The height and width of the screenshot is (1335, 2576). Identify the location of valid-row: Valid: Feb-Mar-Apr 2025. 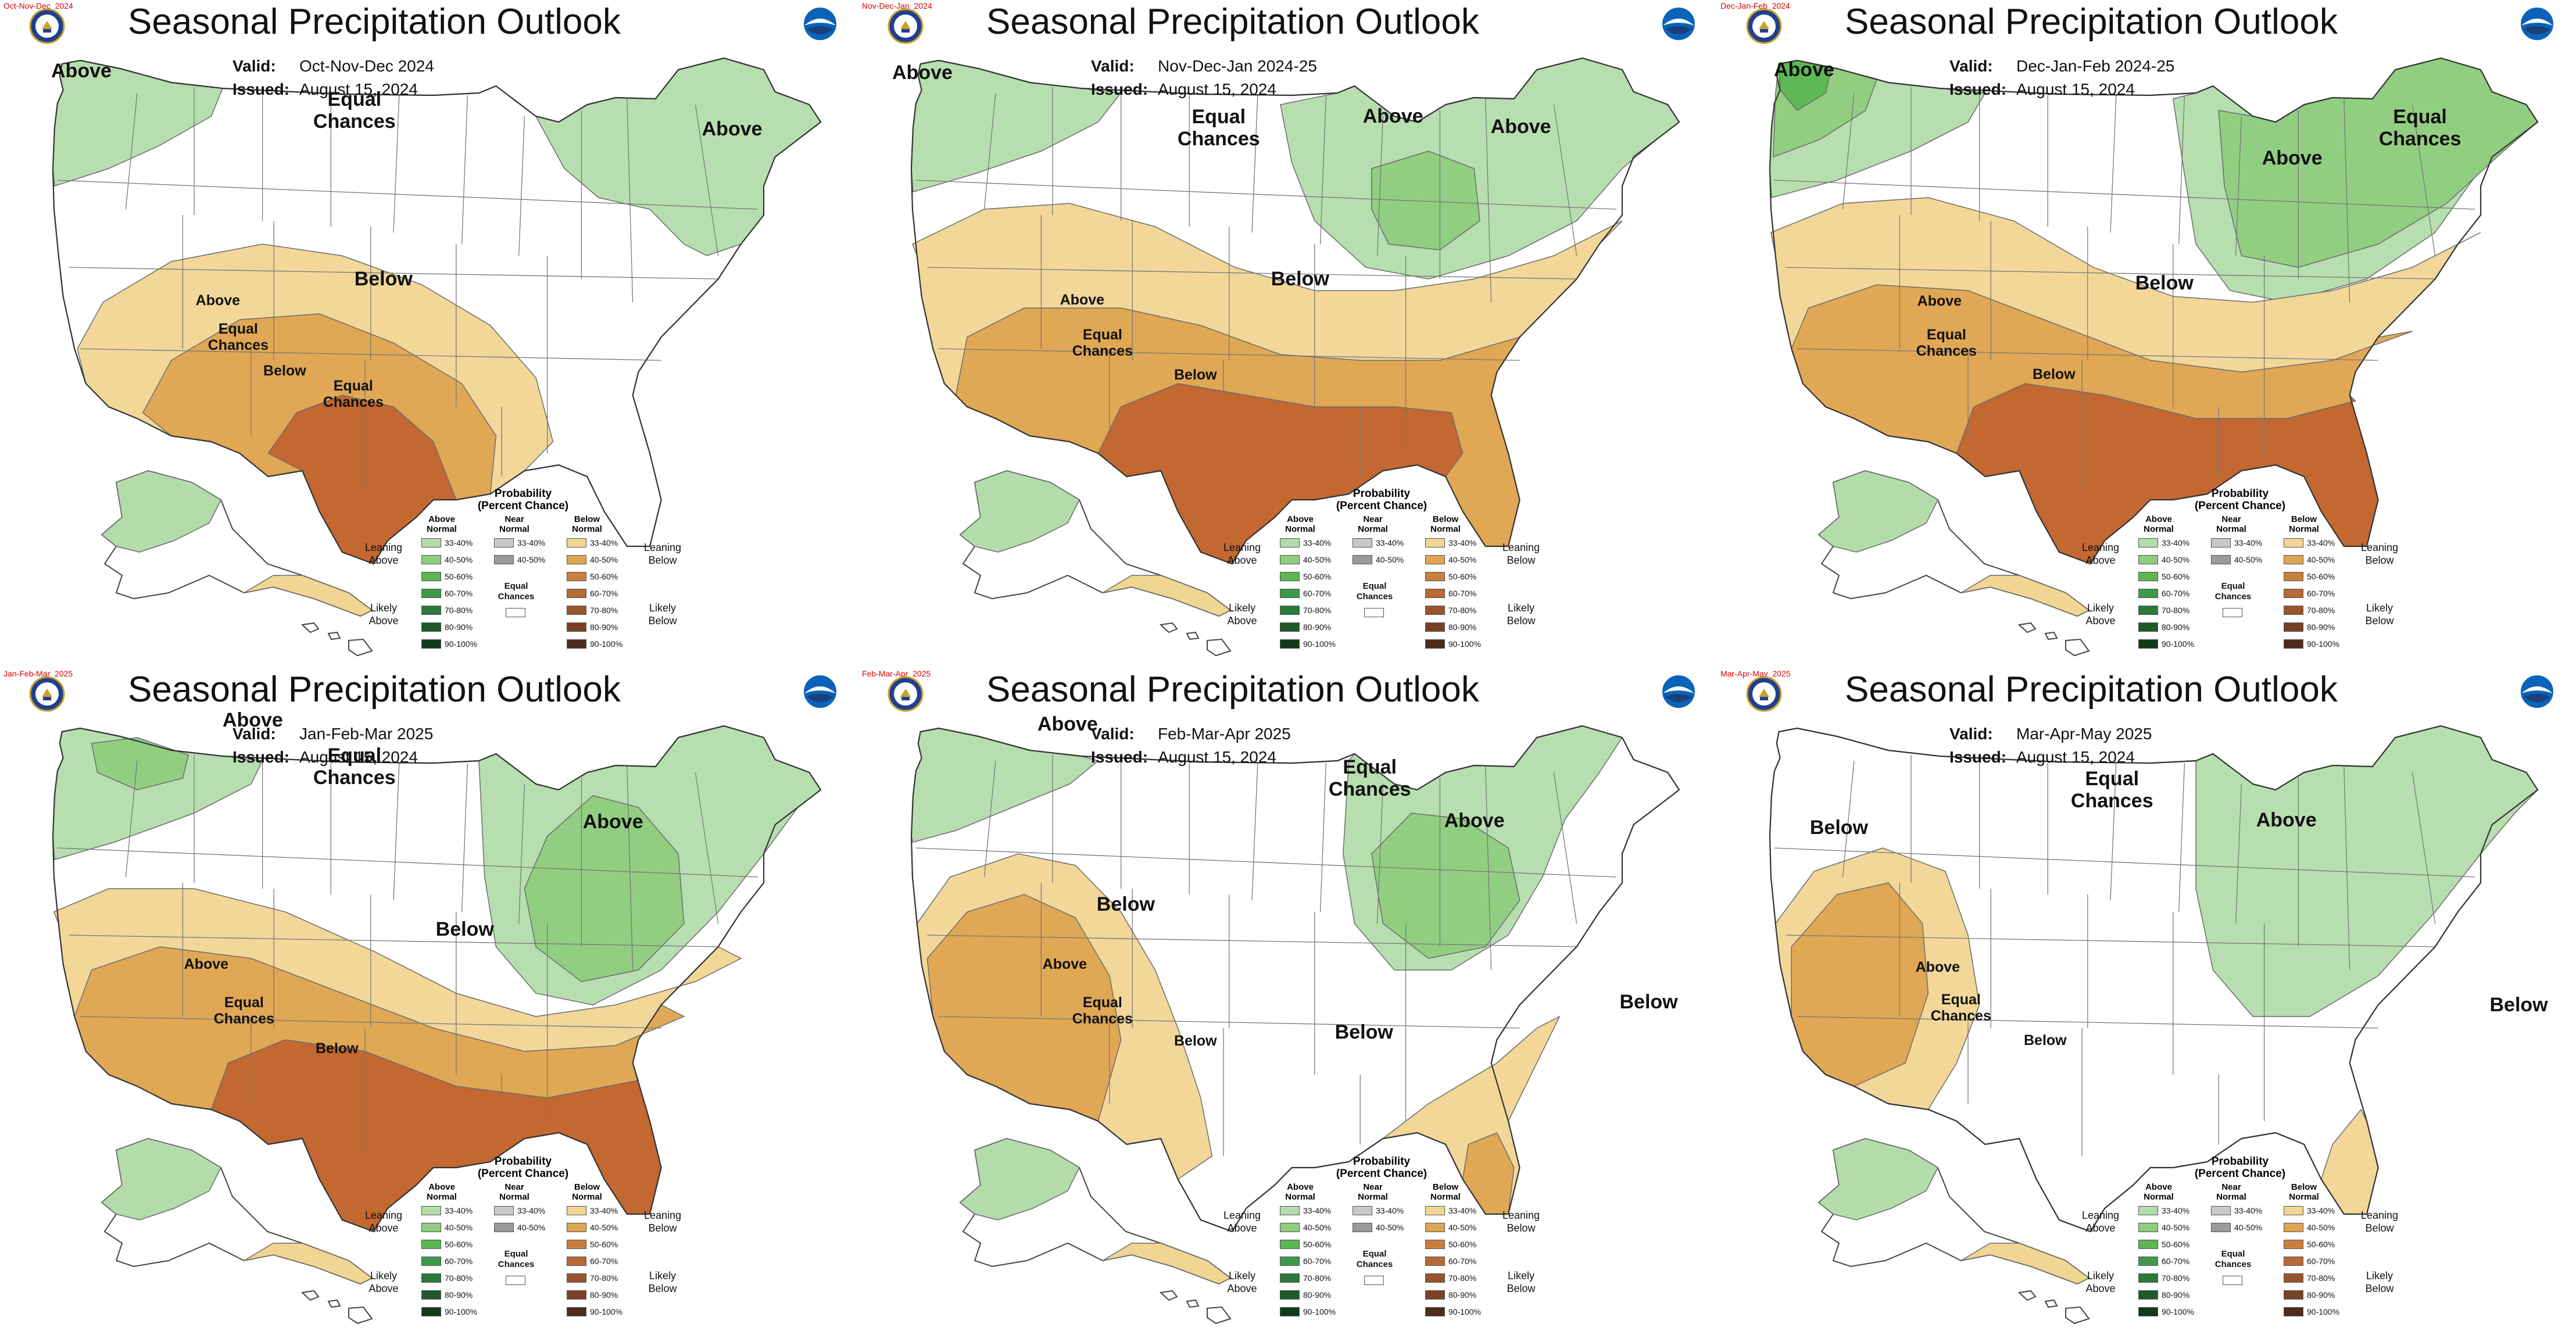
(1191, 734).